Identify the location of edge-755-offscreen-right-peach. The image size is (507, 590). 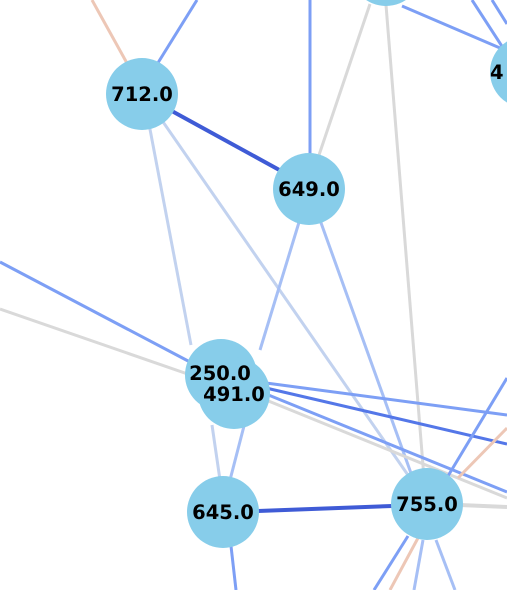
(481, 453).